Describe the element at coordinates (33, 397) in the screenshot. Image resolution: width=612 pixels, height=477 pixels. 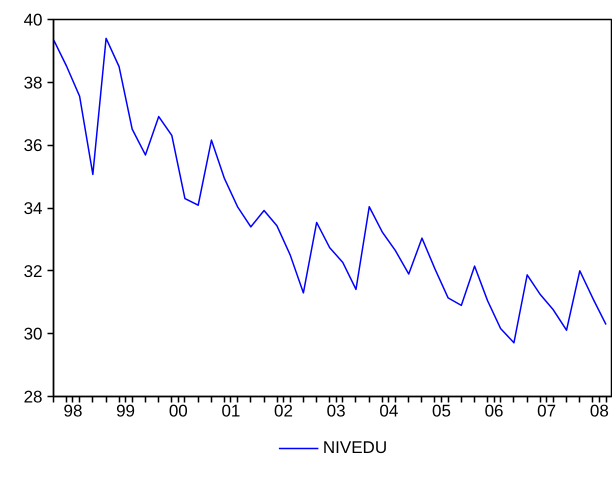
I see `y-tick-label: 28` at that location.